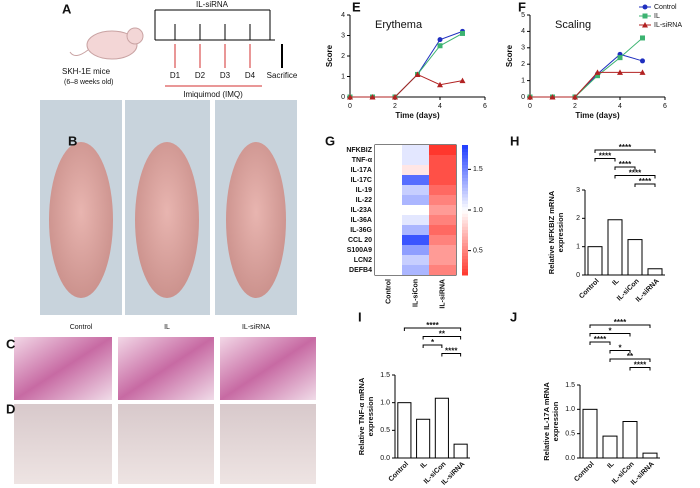 The width and height of the screenshot is (700, 488). I want to click on row-label: S100A9, so click(359, 250).